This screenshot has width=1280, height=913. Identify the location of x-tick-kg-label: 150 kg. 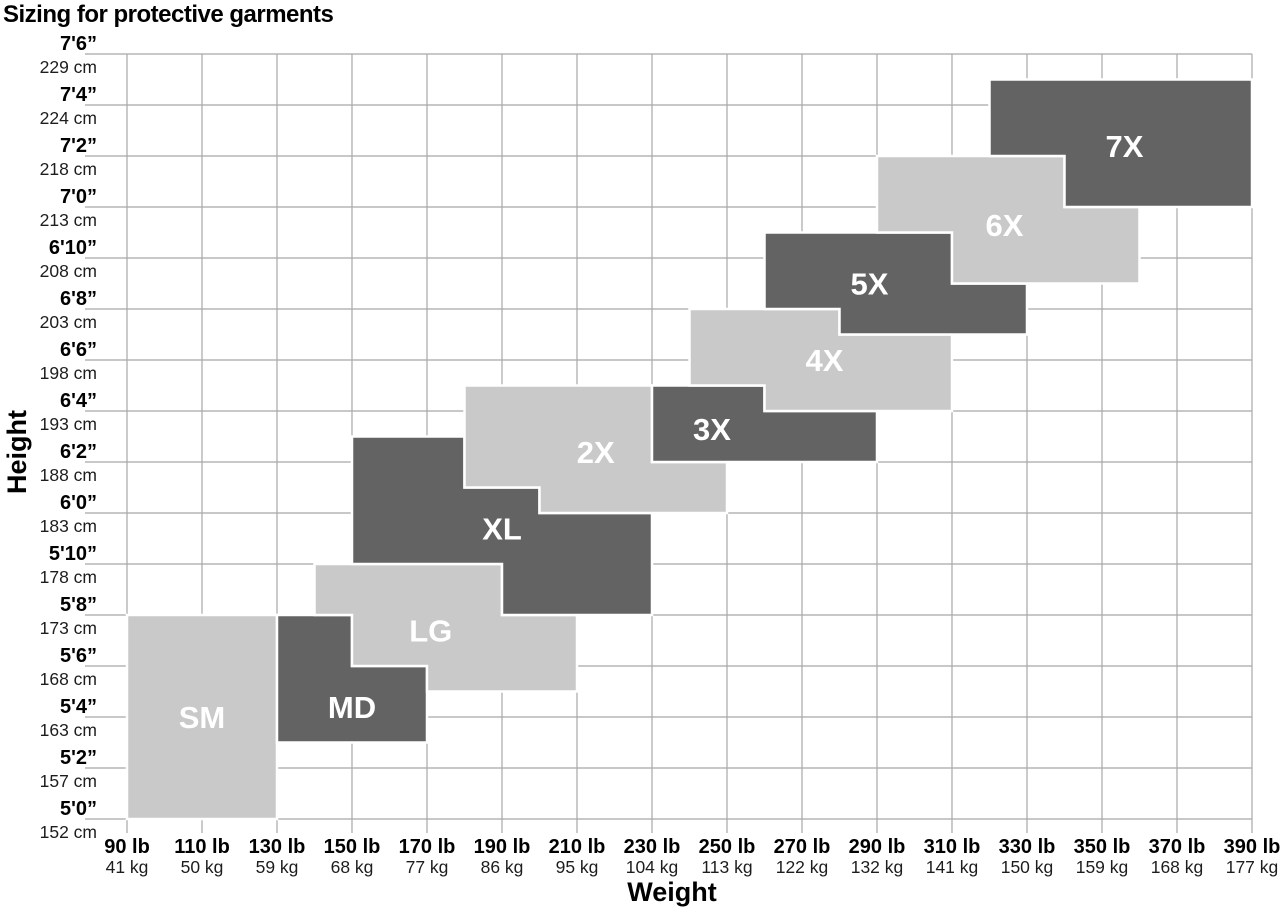
(1027, 867).